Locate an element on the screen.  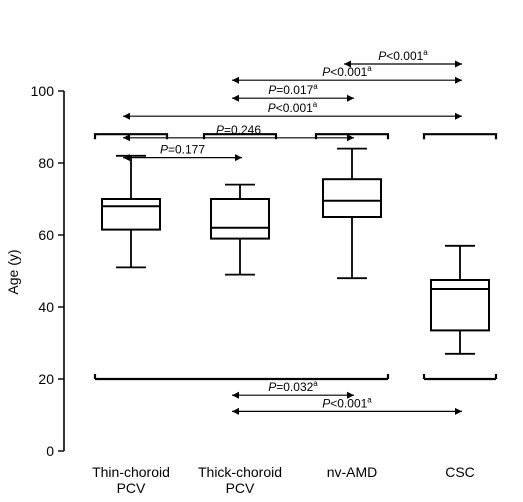
comparison-3: P<0.001a is located at coordinates (292, 110).